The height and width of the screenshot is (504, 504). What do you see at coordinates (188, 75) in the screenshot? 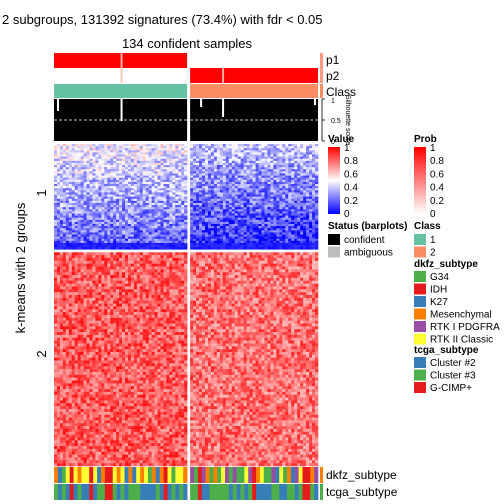
I see `top-annotation-tracks` at bounding box center [188, 75].